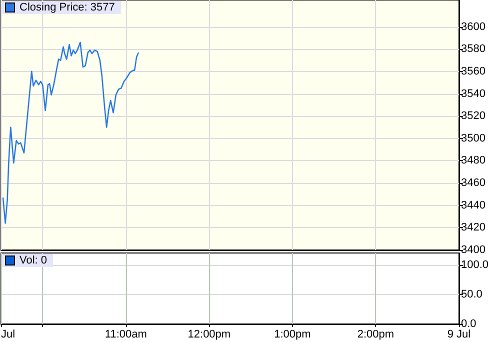  Describe the element at coordinates (473, 183) in the screenshot. I see `y-tick-label: 3460` at that location.